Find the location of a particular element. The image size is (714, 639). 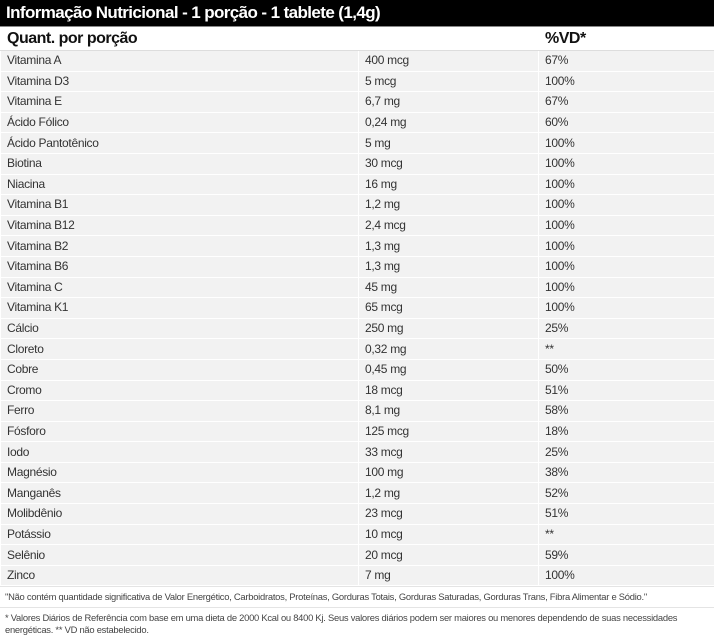

nutrient-amount: 0,24 mg is located at coordinates (448, 122).